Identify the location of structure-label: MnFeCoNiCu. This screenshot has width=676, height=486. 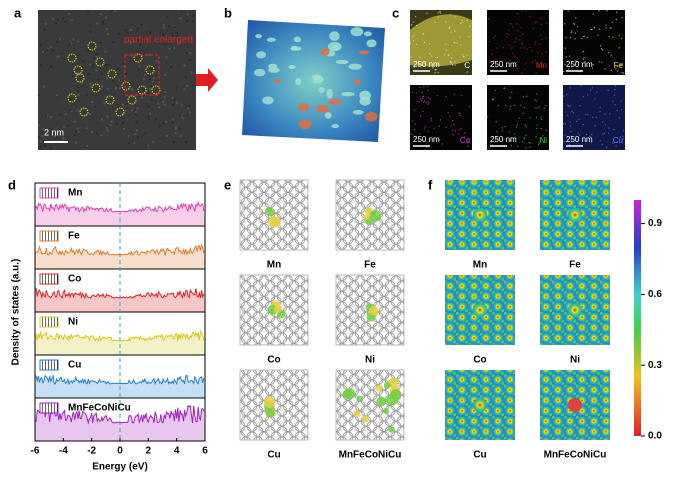
(370, 455).